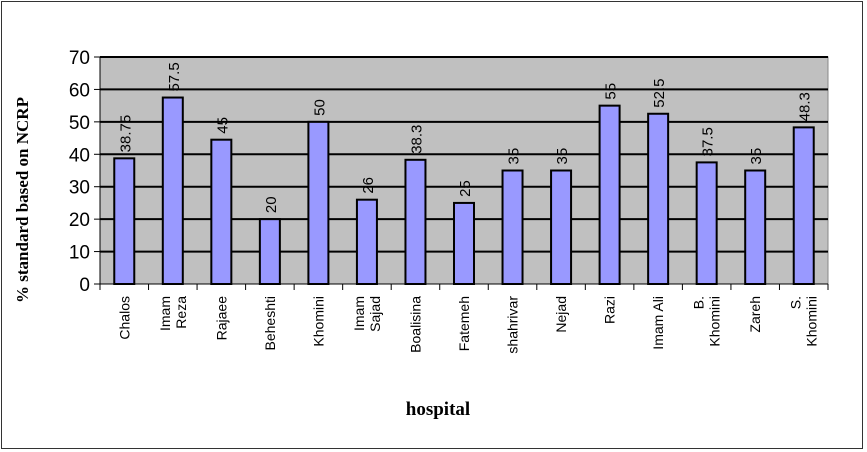  I want to click on y-tick-label: 10, so click(79, 253).